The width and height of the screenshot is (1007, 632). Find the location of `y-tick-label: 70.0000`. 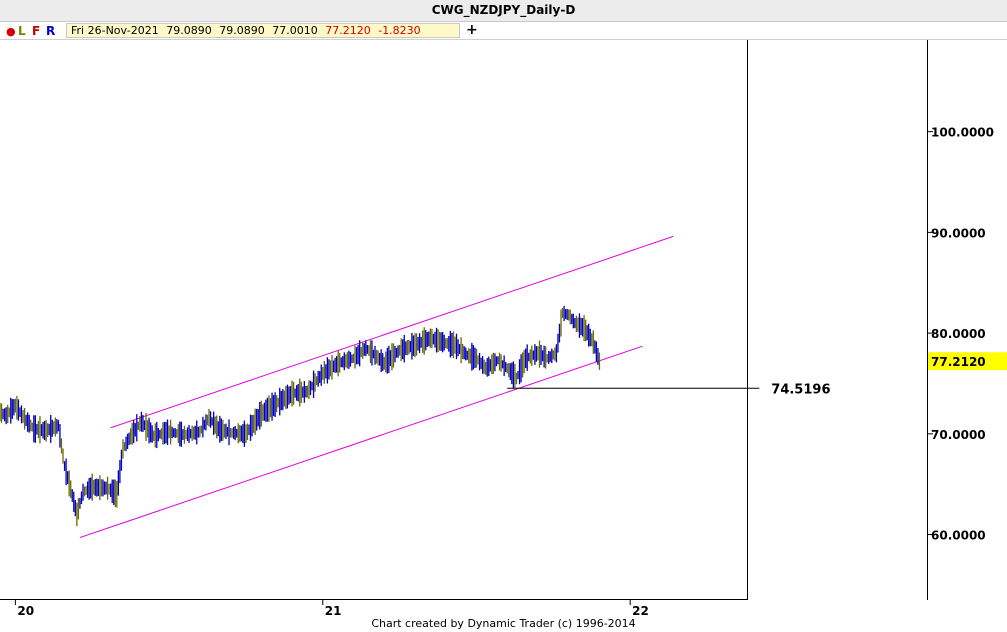

y-tick-label: 70.0000 is located at coordinates (958, 435).